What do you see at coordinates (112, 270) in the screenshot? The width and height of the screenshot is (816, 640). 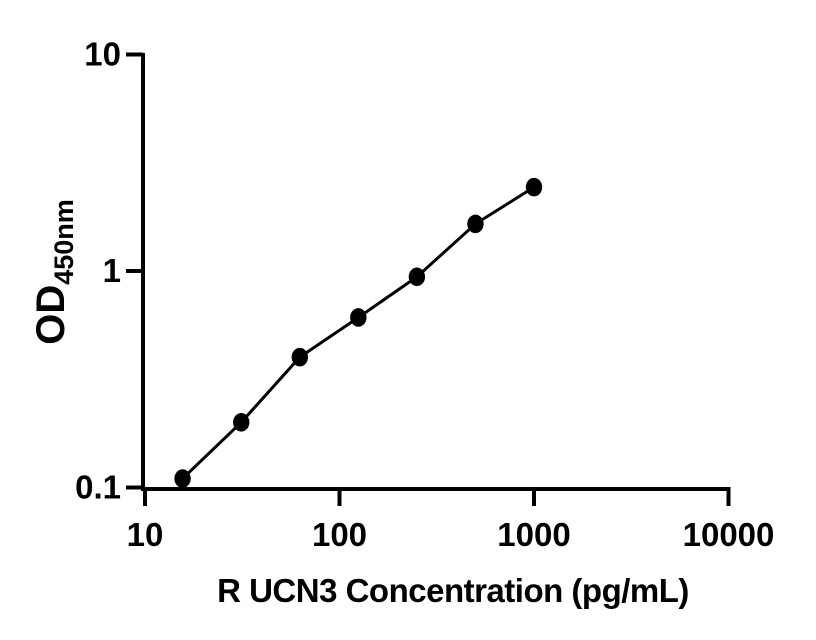 I see `y-tick-label: 1` at bounding box center [112, 270].